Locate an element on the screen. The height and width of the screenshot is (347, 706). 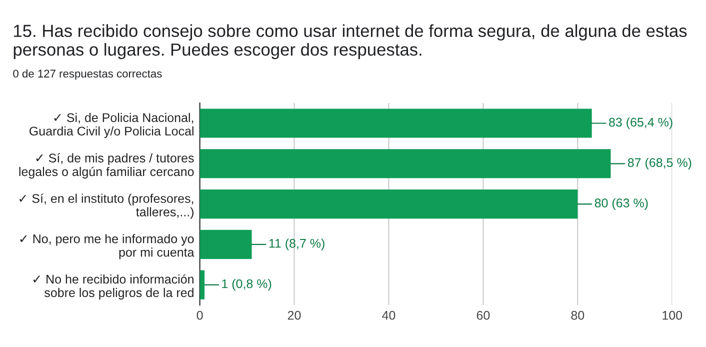
x-tick-label: 40 is located at coordinates (389, 315).